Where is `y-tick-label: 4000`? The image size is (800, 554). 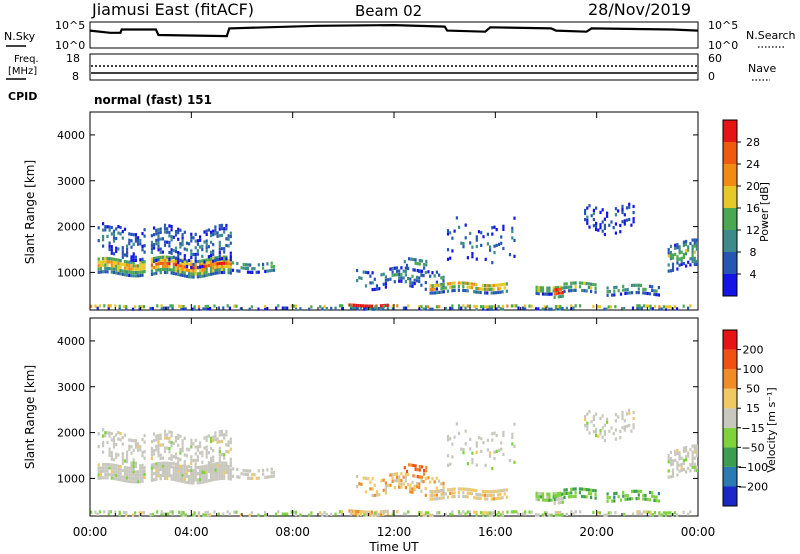
y-tick-label: 4000 is located at coordinates (71, 341).